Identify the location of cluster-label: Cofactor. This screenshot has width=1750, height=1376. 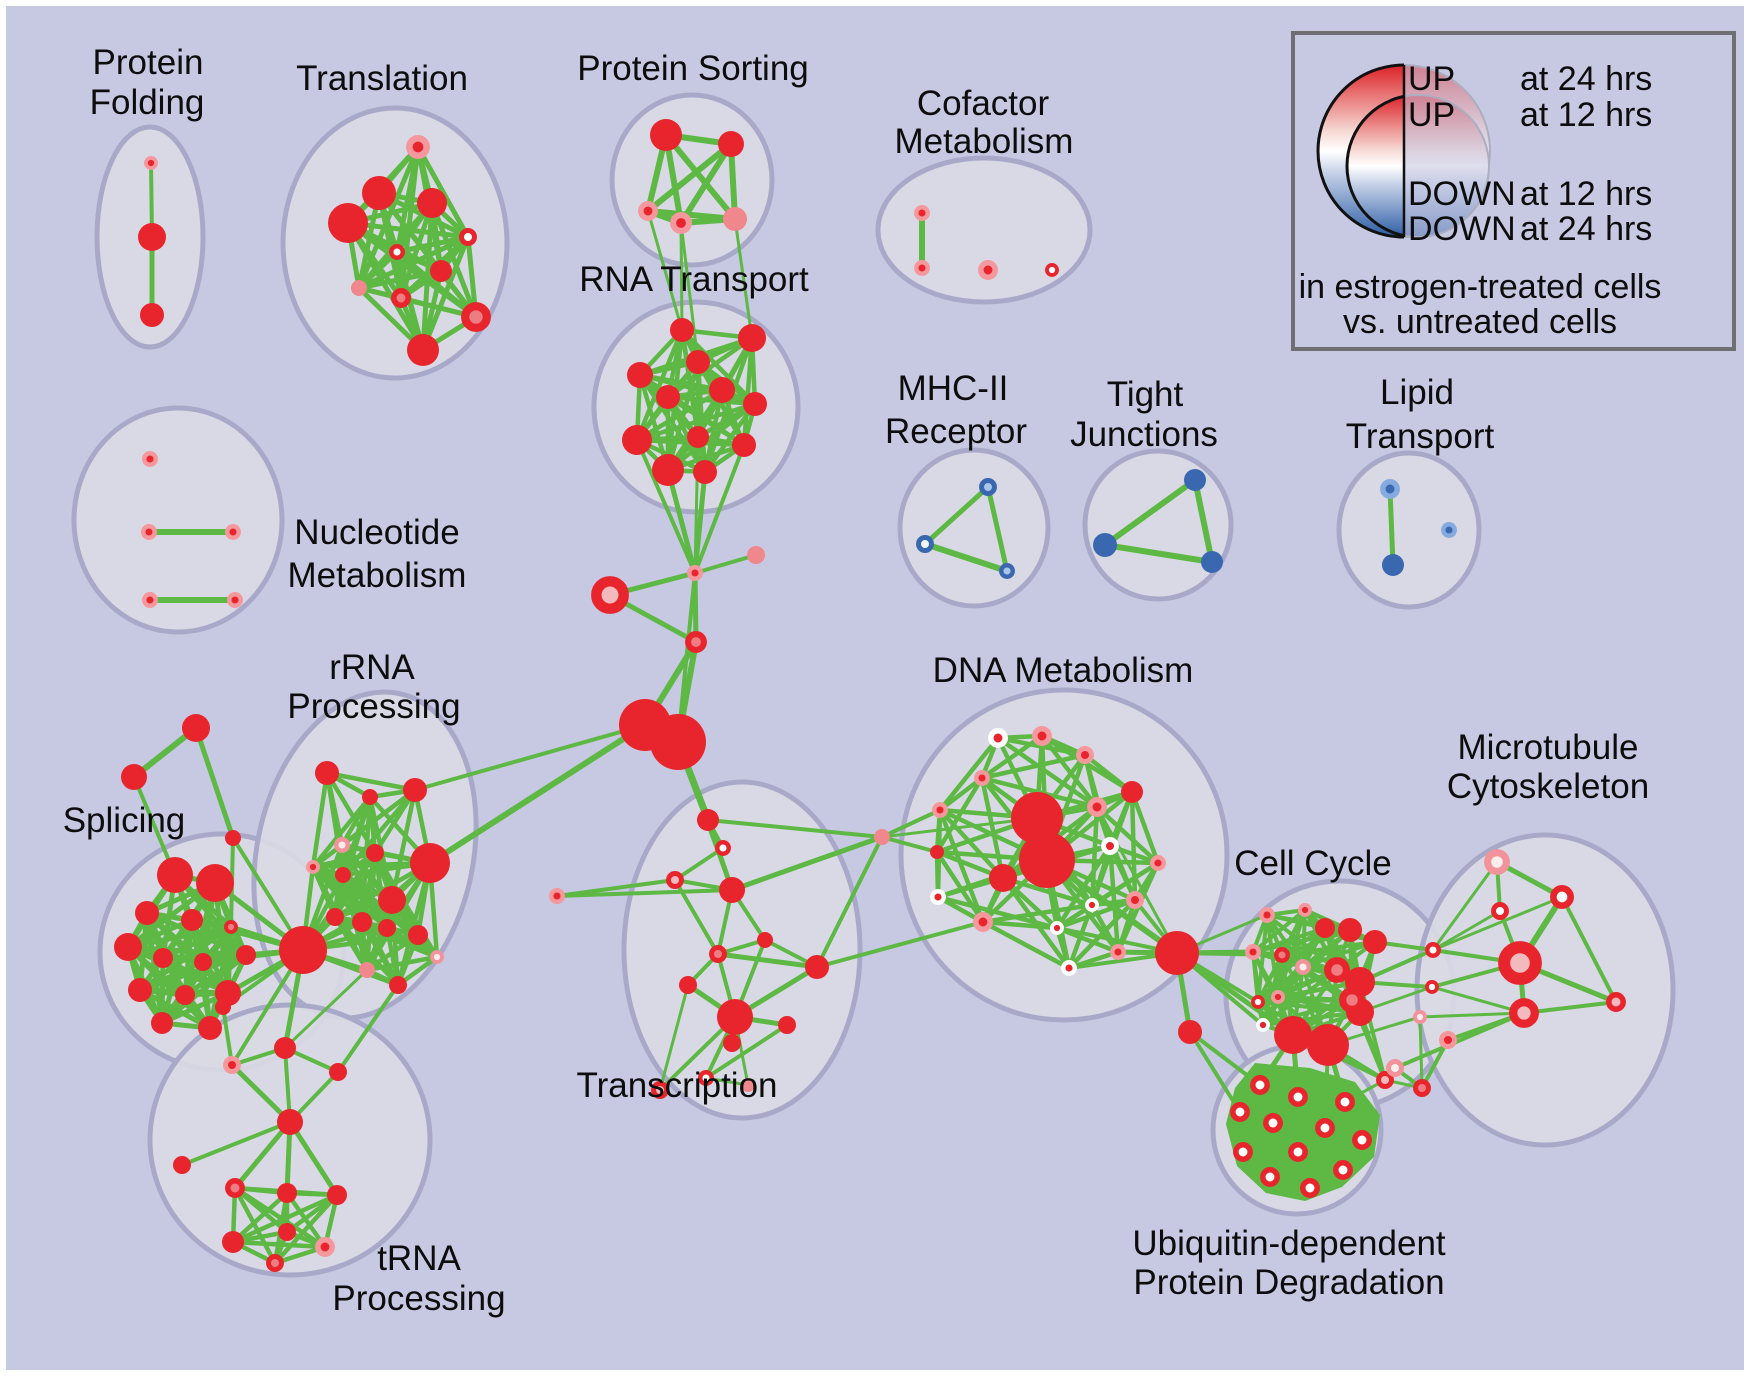
(983, 103).